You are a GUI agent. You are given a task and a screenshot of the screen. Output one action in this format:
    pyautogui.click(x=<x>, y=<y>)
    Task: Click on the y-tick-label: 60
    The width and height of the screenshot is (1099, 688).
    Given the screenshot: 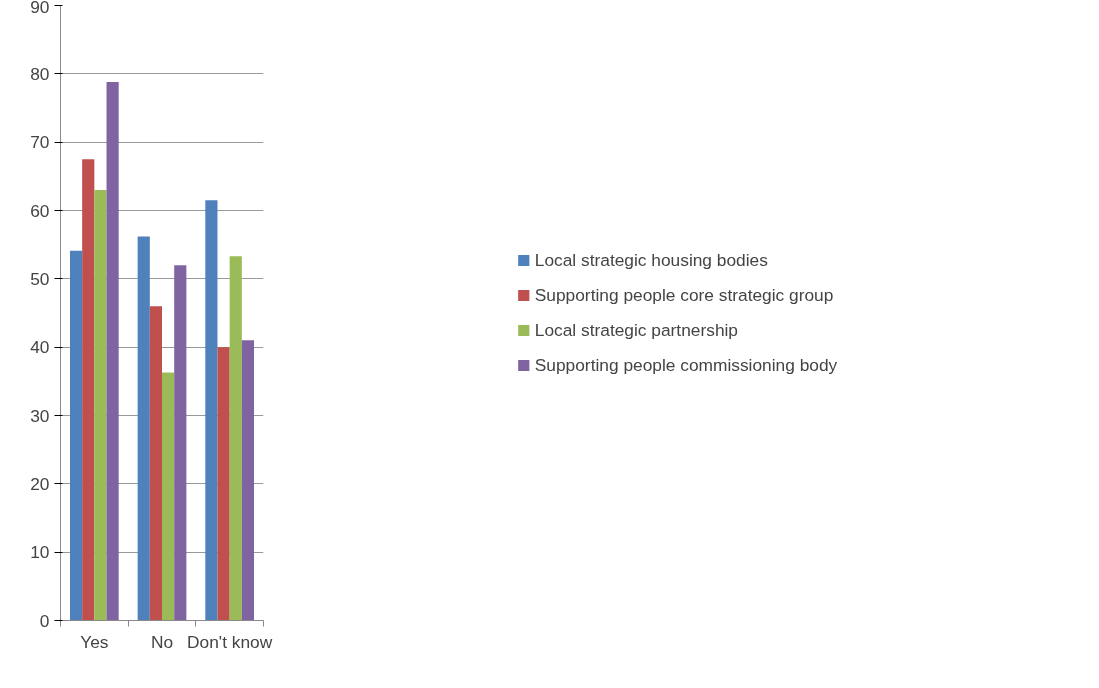 What is the action you would take?
    pyautogui.click(x=40, y=210)
    